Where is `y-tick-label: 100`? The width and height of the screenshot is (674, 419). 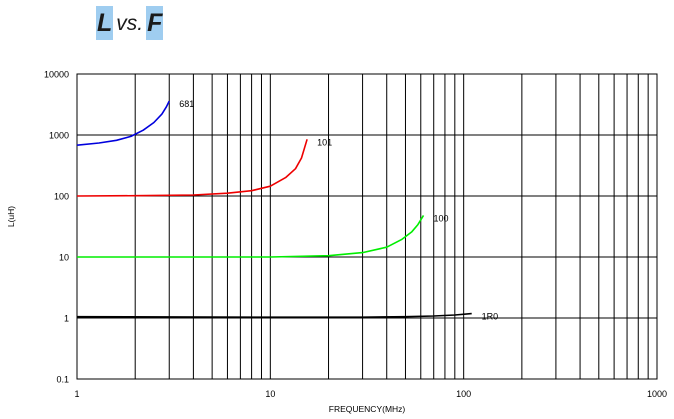 y-tick-label: 100 is located at coordinates (61, 197).